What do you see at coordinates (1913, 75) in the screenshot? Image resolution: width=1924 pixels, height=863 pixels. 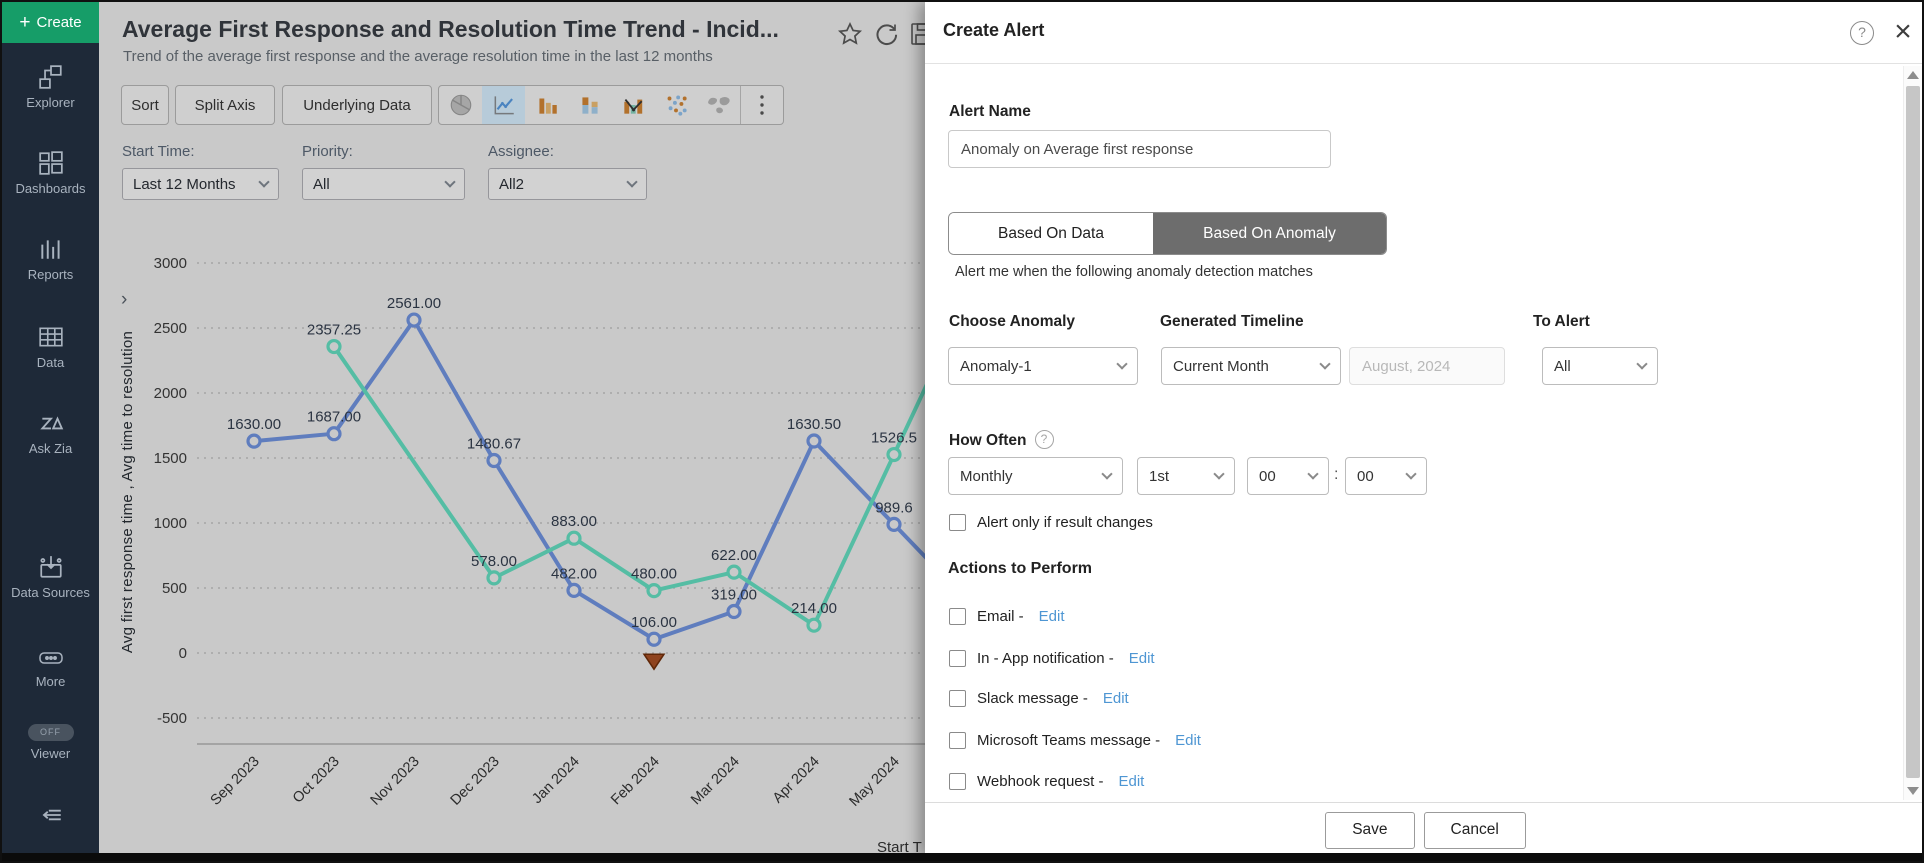 I see `scroll-up-icon` at bounding box center [1913, 75].